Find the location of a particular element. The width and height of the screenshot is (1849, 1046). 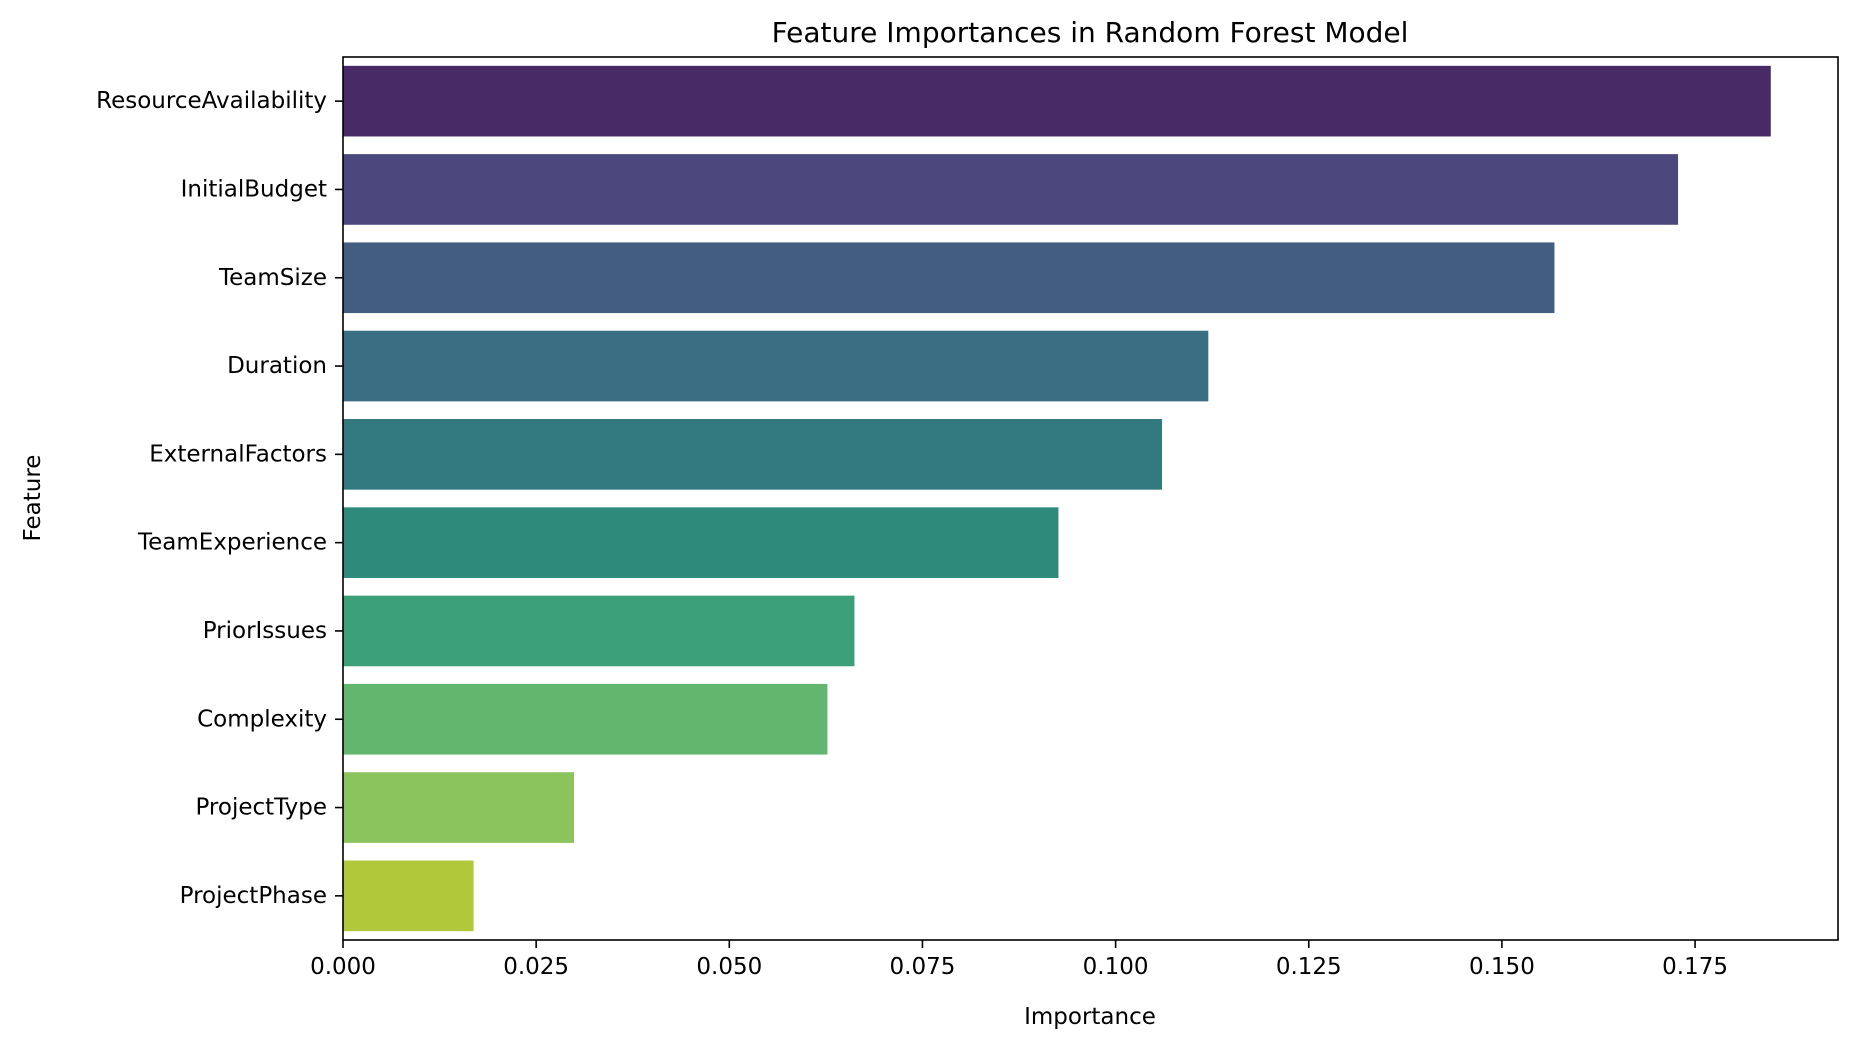

x-tick-label: 0.050 is located at coordinates (729, 967).